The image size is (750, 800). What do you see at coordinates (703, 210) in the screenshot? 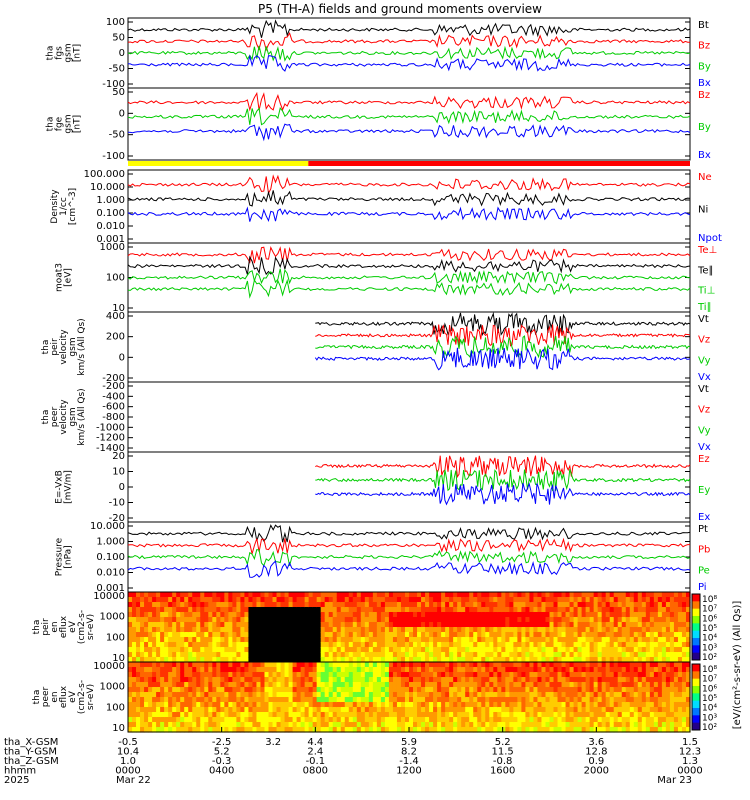
I see `legend-Ni: Ni` at bounding box center [703, 210].